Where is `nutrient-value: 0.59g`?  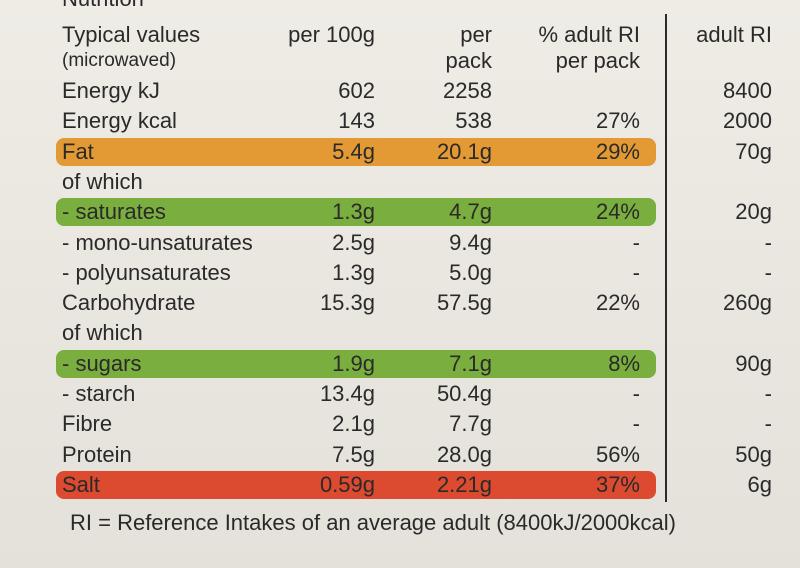
nutrient-value: 0.59g is located at coordinates (347, 484).